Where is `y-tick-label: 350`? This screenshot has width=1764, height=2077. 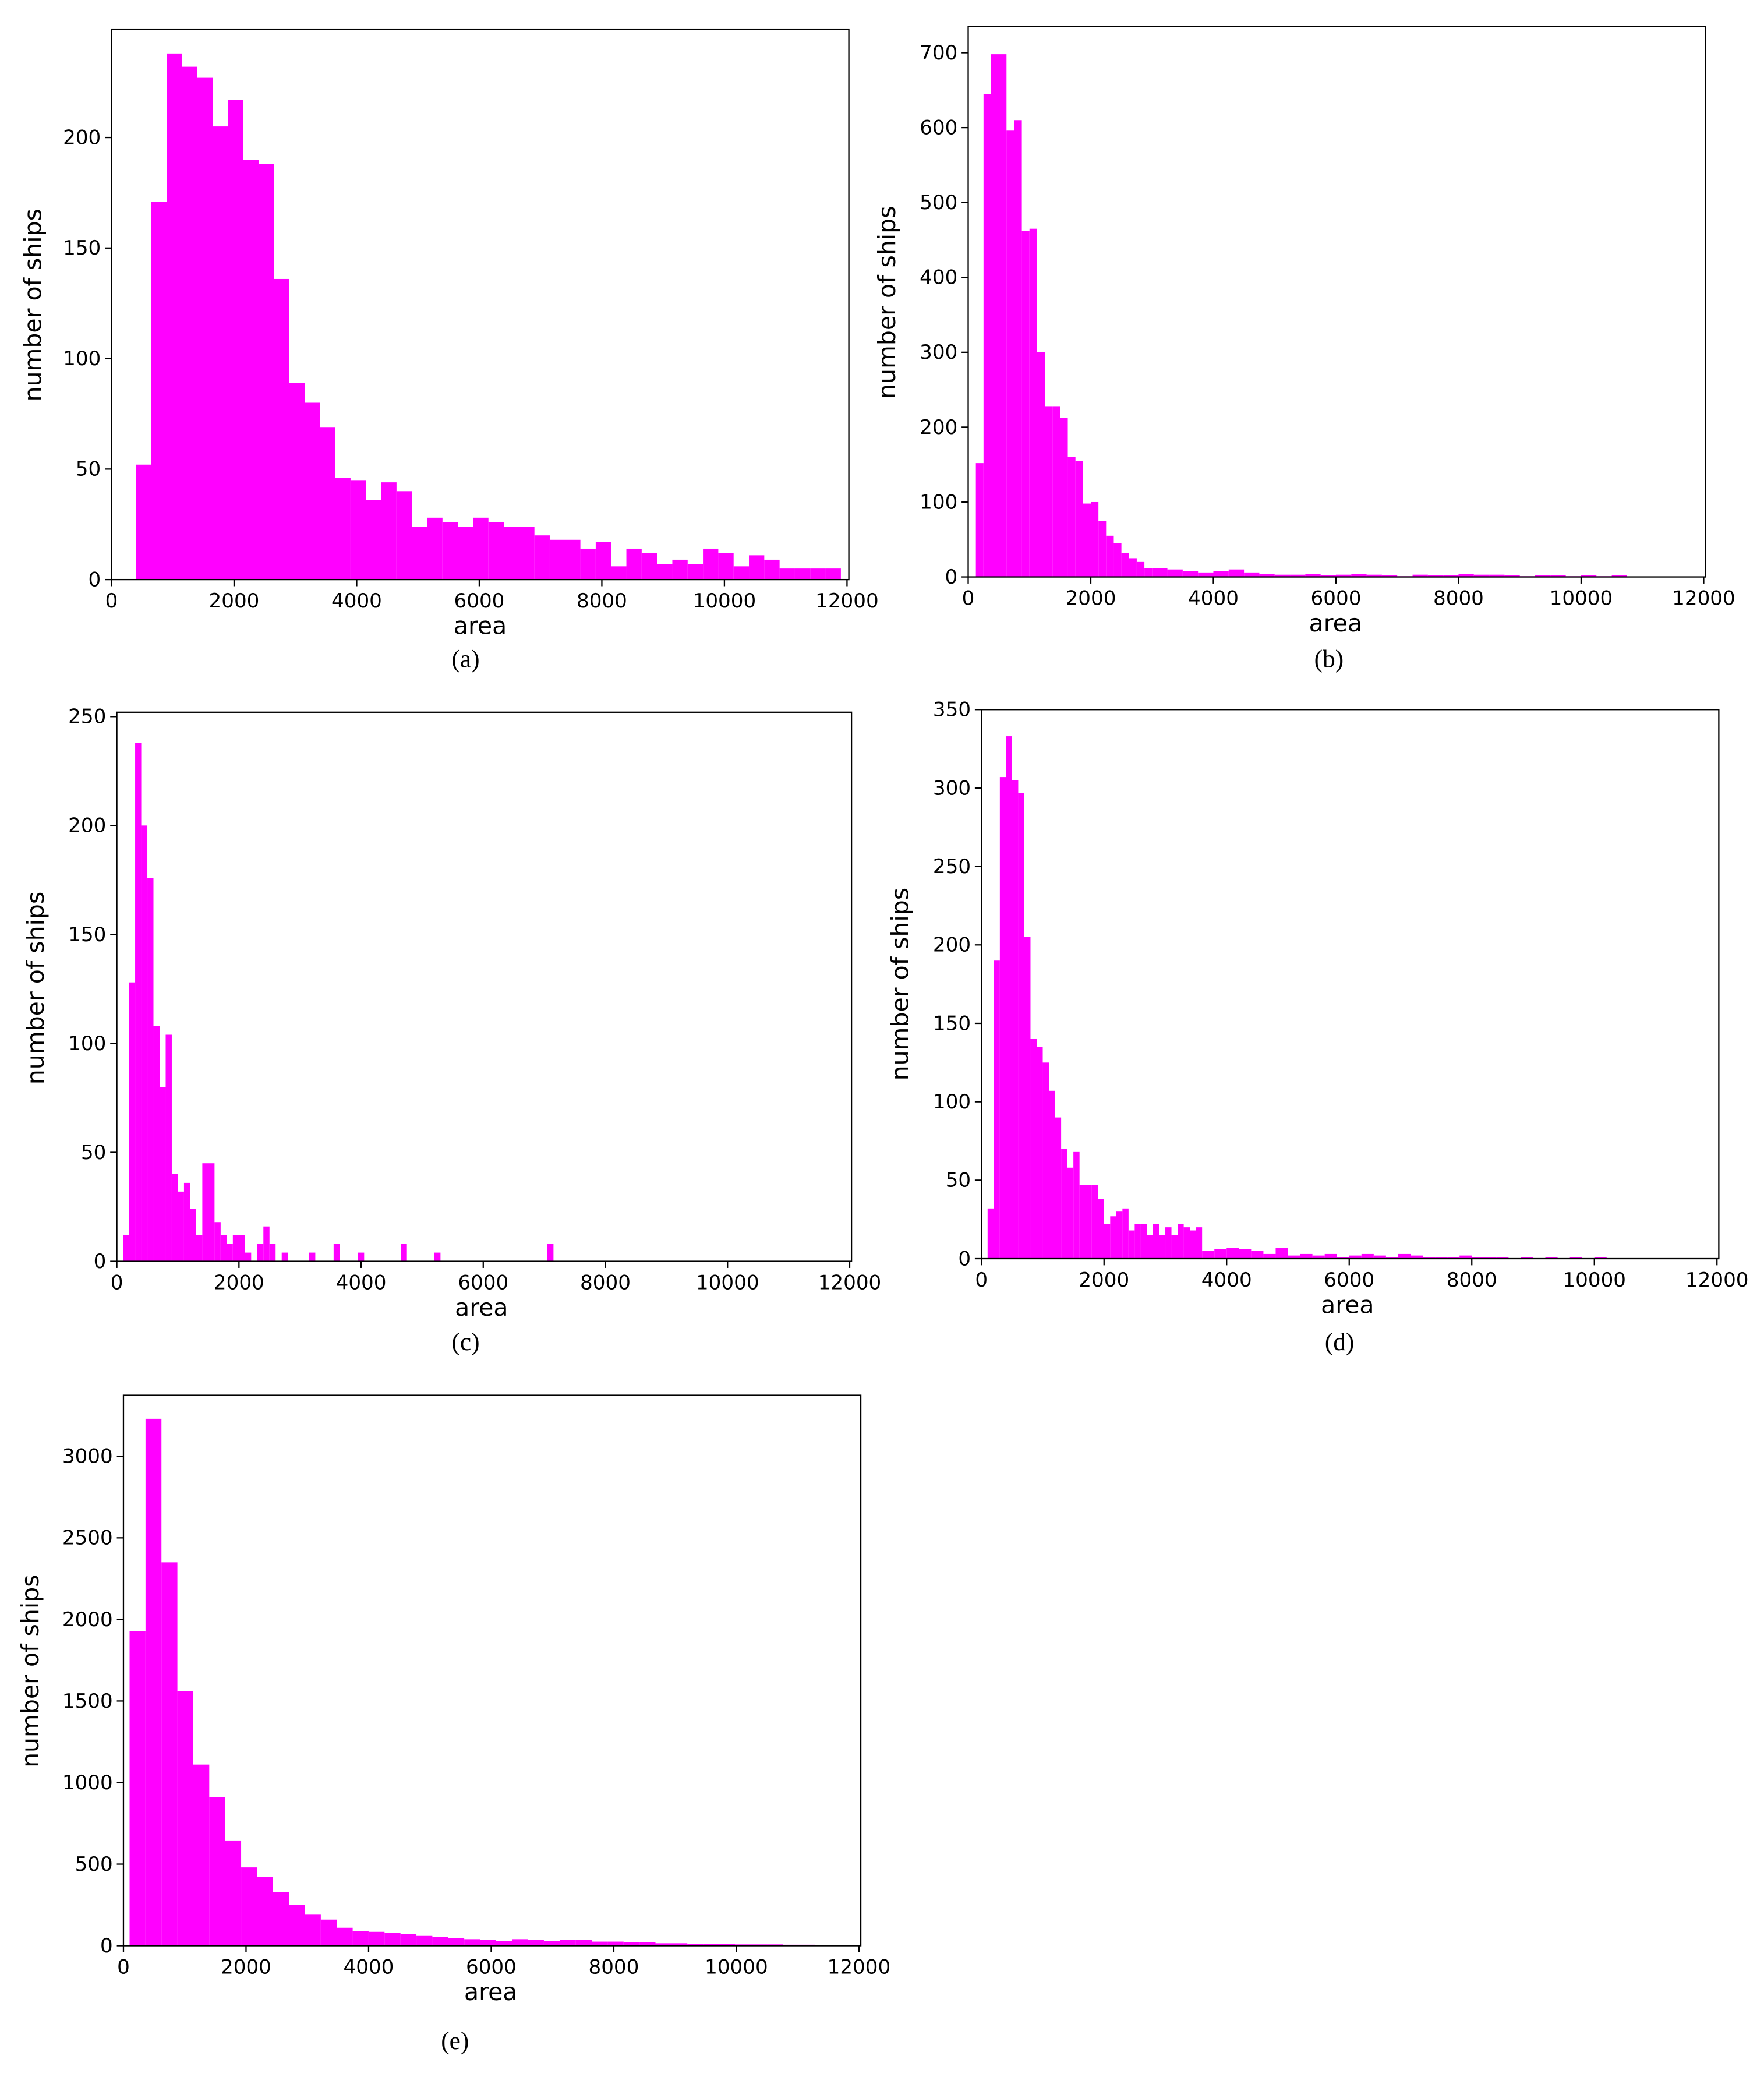 y-tick-label: 350 is located at coordinates (952, 710).